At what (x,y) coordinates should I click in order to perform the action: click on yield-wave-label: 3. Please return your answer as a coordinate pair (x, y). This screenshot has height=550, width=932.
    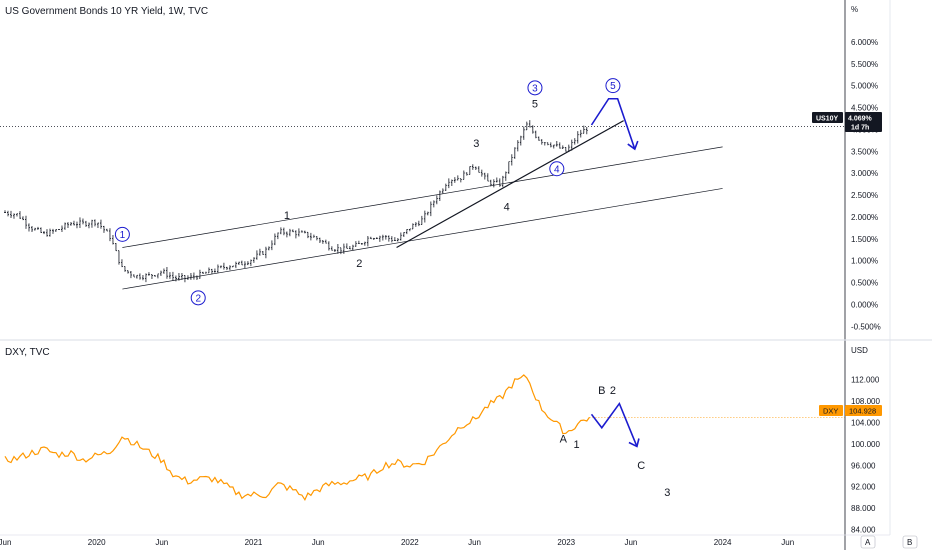
    Looking at the image, I should click on (476, 144).